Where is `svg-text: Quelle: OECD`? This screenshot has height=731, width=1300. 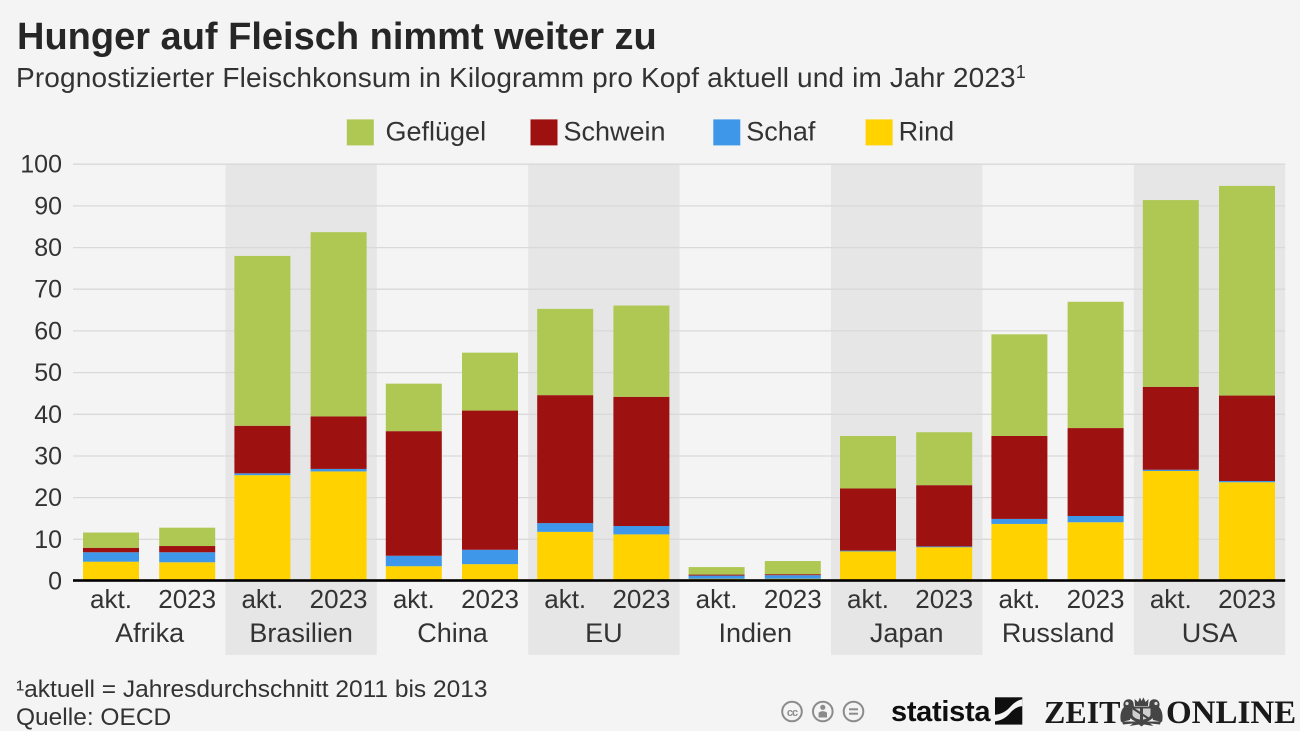 svg-text: Quelle: OECD is located at coordinates (93, 717).